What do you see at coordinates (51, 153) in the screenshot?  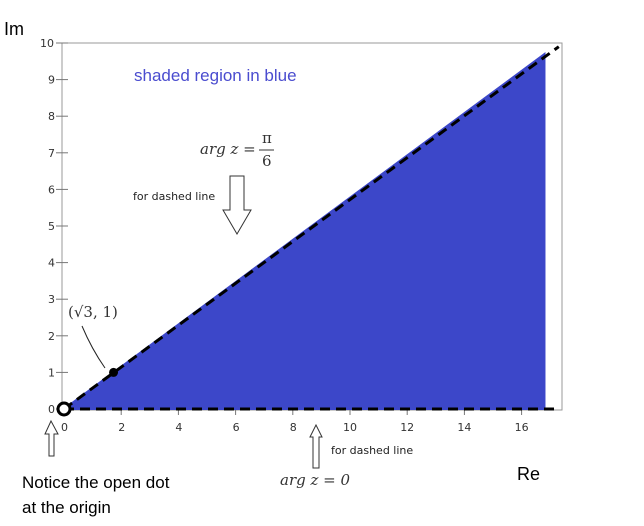 I see `y-tick-label: 7` at bounding box center [51, 153].